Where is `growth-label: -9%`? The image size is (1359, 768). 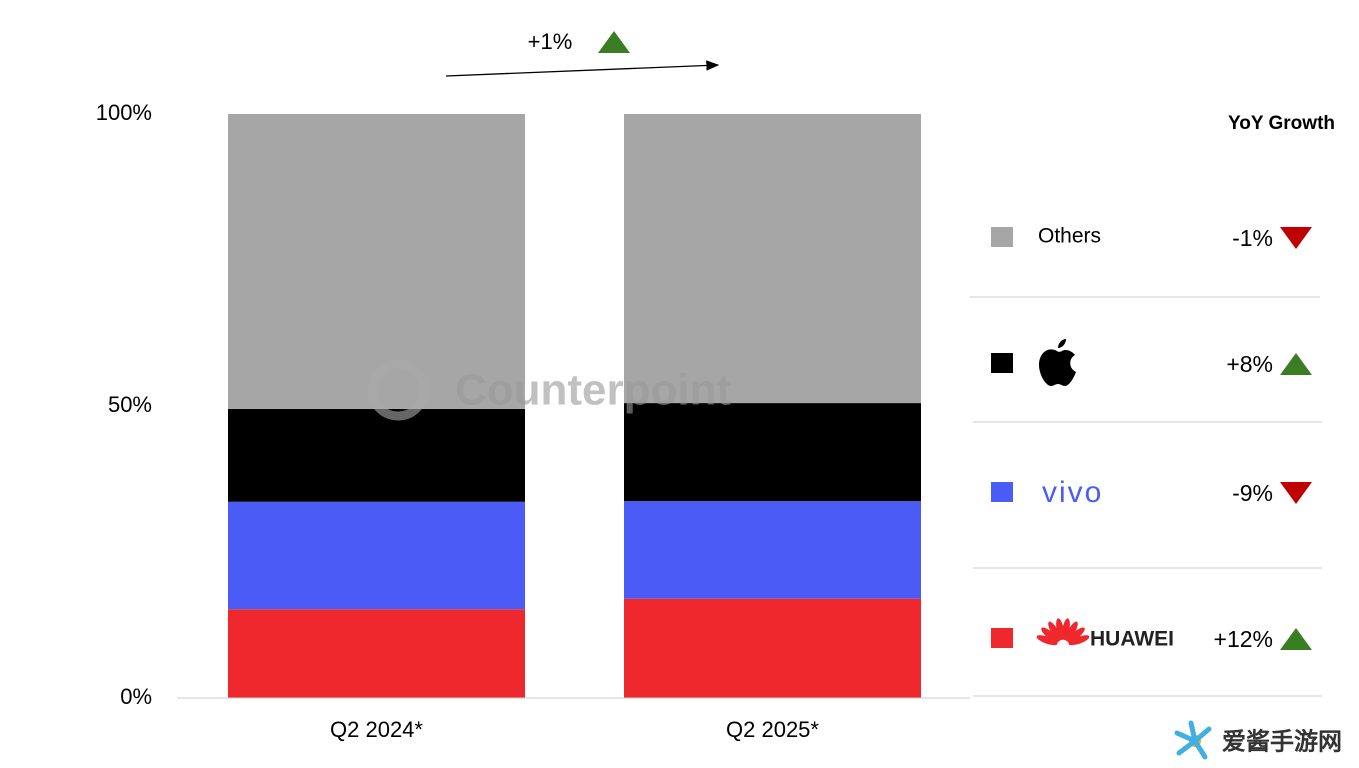
growth-label: -9% is located at coordinates (1252, 493).